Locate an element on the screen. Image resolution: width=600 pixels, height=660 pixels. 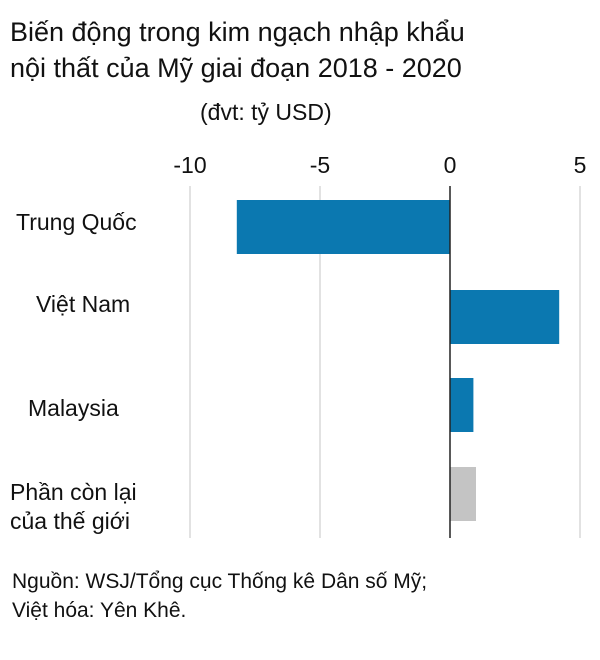
category-label: Việt Nam is located at coordinates (83, 304).